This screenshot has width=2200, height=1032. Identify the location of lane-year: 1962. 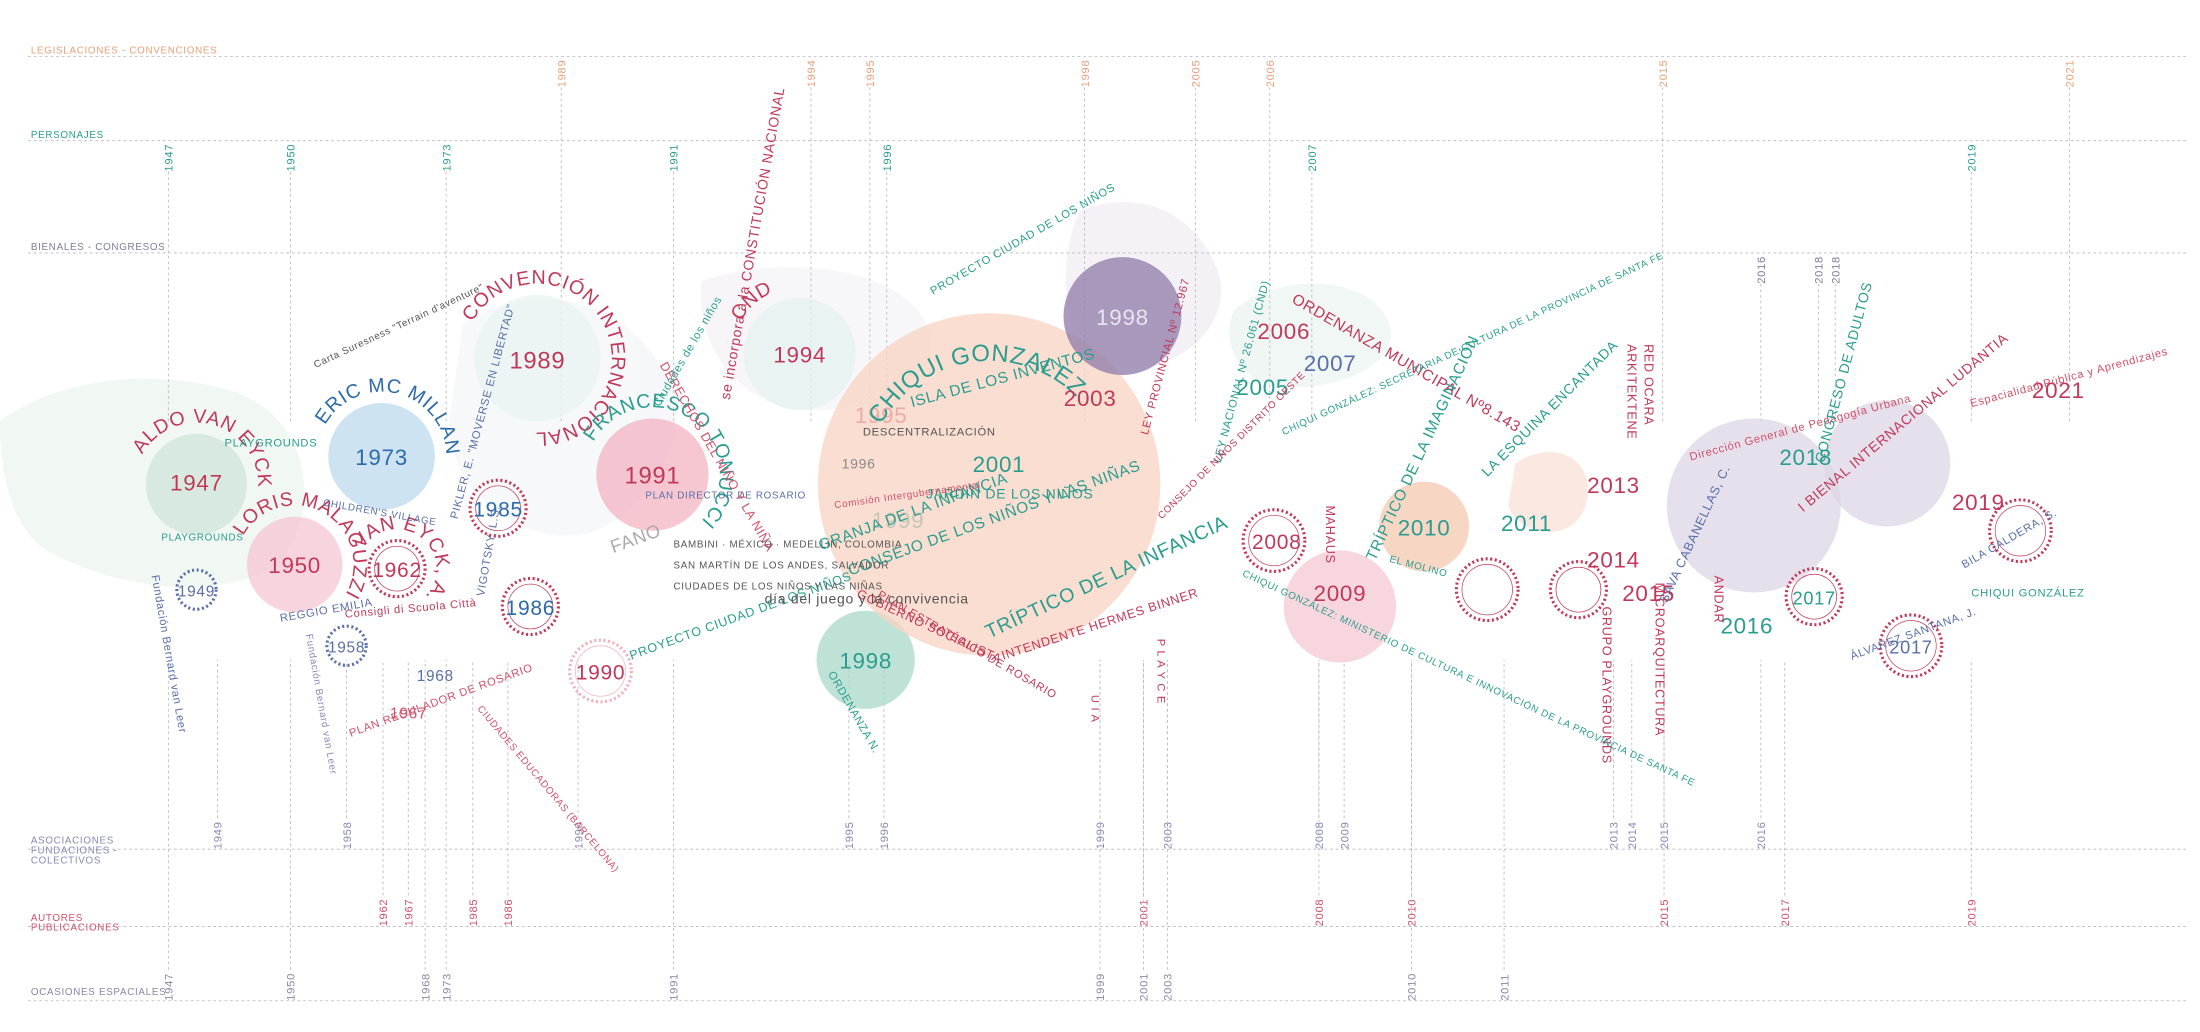
(384, 913).